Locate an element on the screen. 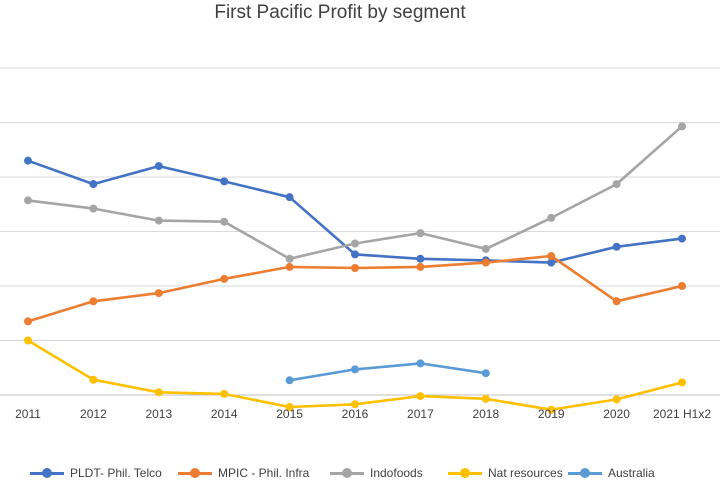 The height and width of the screenshot is (492, 720). series-nat-resources is located at coordinates (355, 375).